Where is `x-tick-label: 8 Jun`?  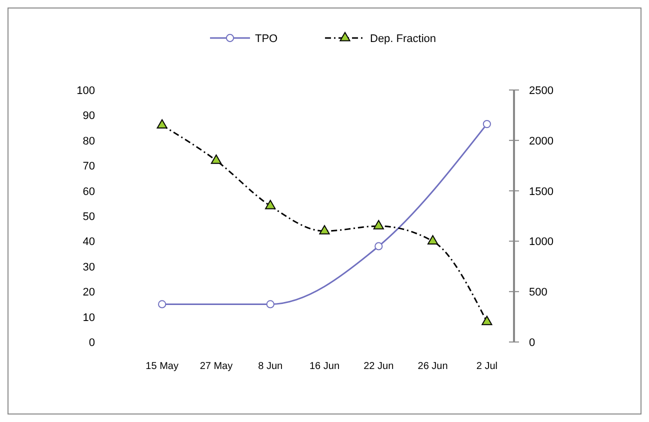
x-tick-label: 8 Jun is located at coordinates (270, 366).